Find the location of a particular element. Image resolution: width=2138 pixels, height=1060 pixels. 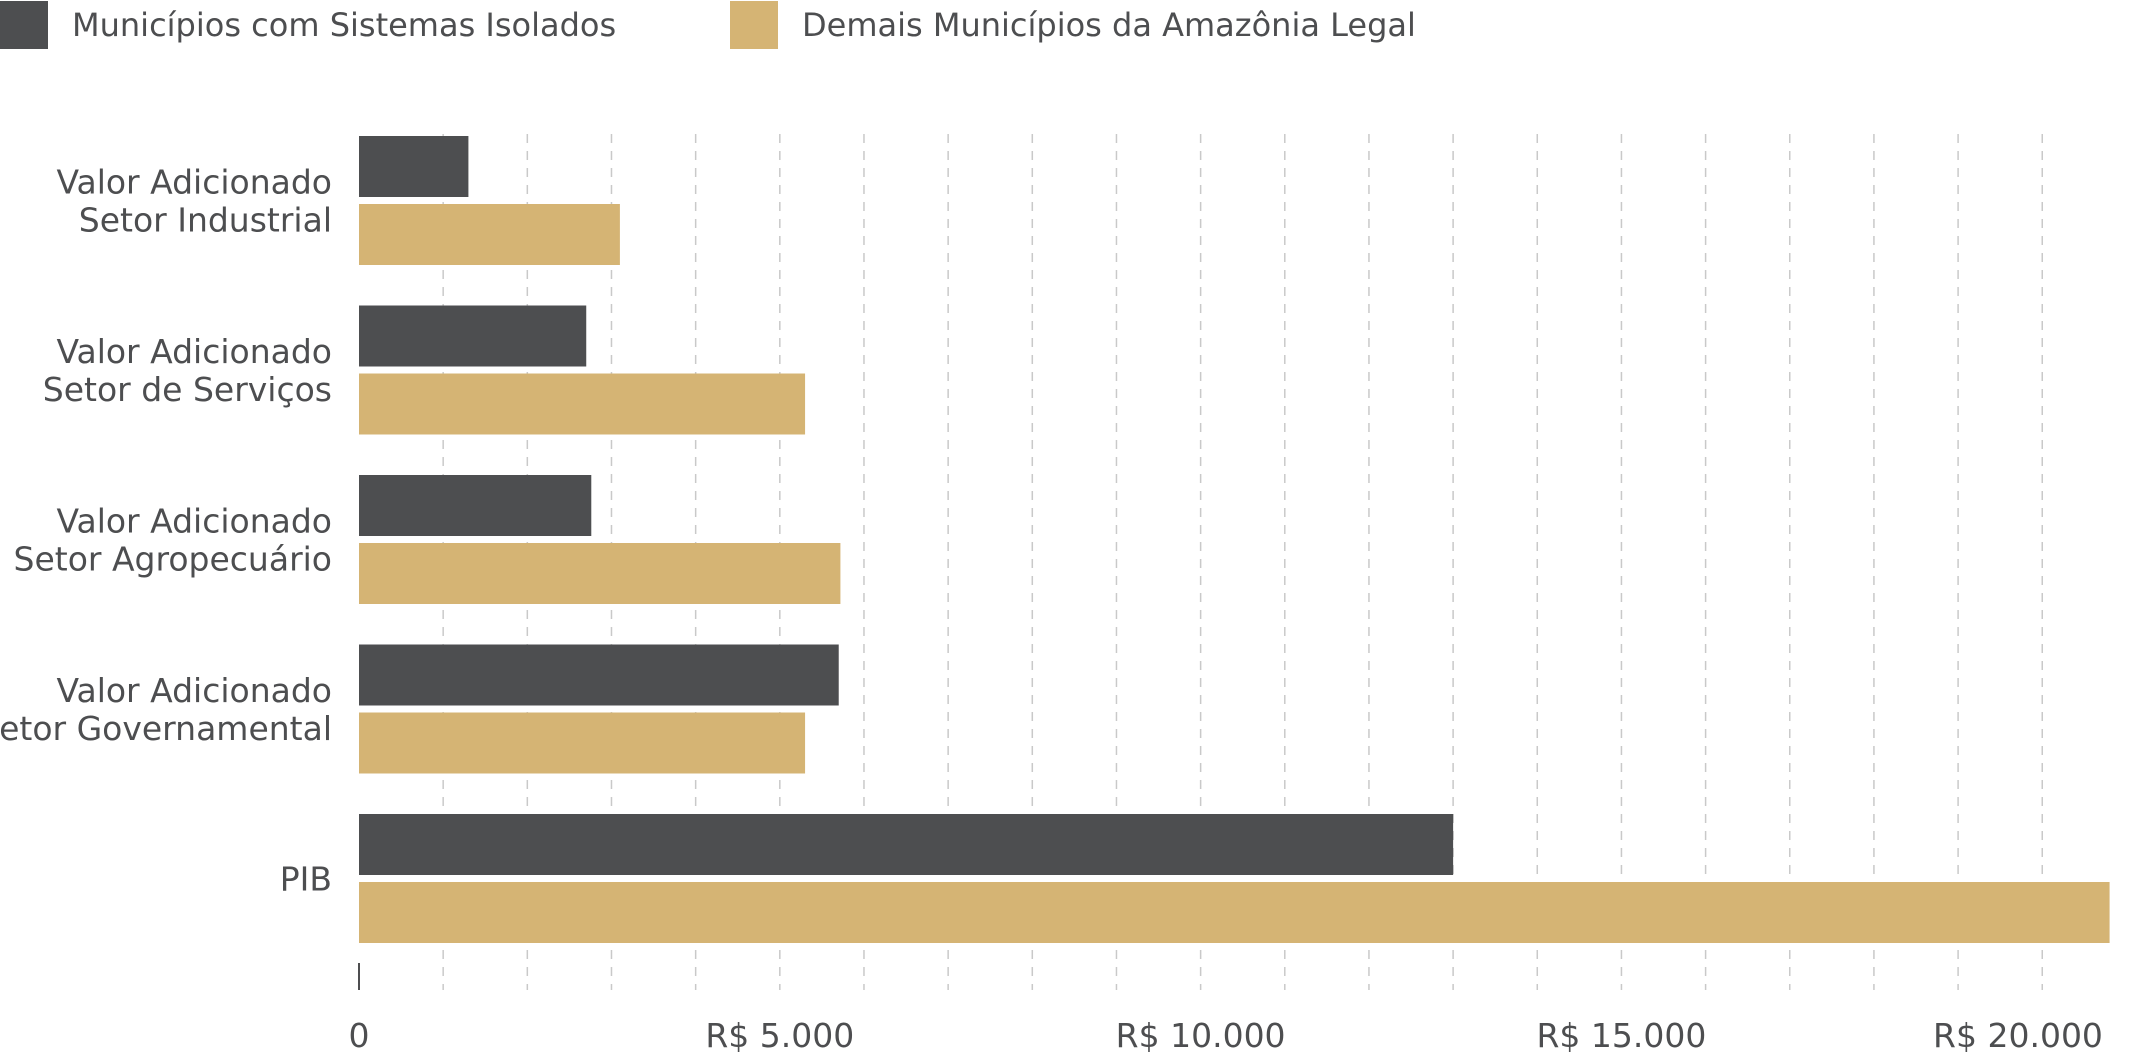

legend-item-others: Demais Municípios da Amazônia Legal is located at coordinates (1073, 25).